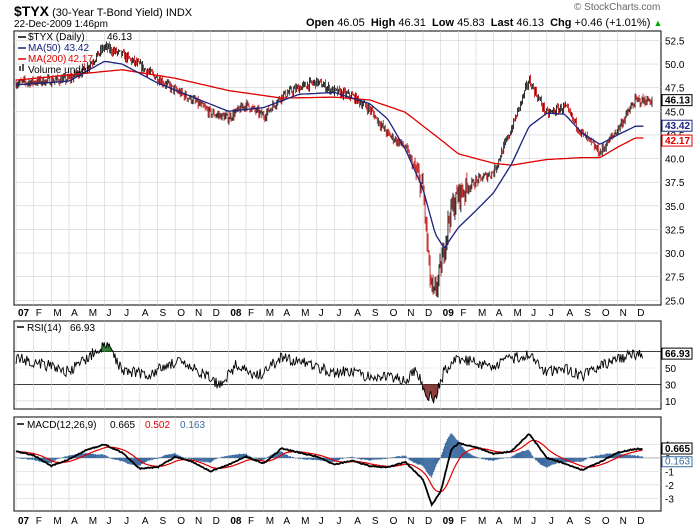 This screenshot has width=700, height=530. I want to click on price-y-tick: 52.5, so click(675, 41).